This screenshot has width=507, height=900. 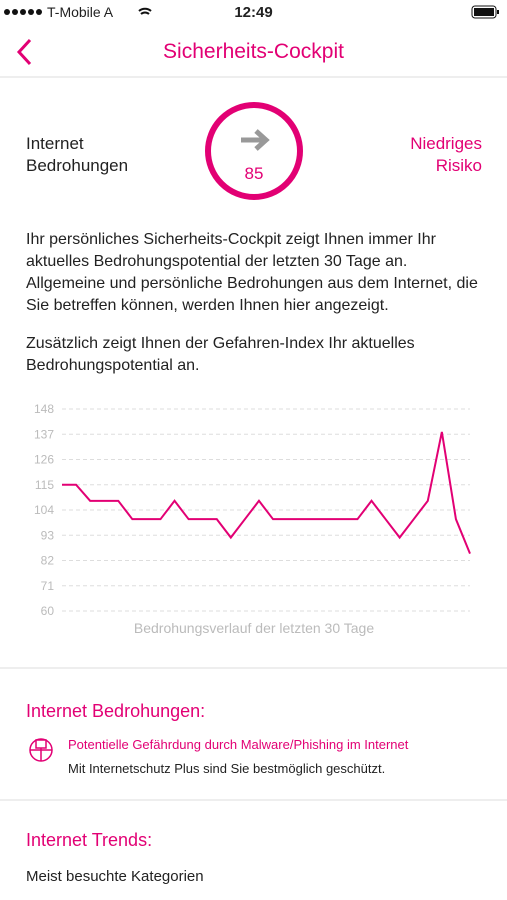 I want to click on risk-line: Niedriges, so click(x=446, y=143).